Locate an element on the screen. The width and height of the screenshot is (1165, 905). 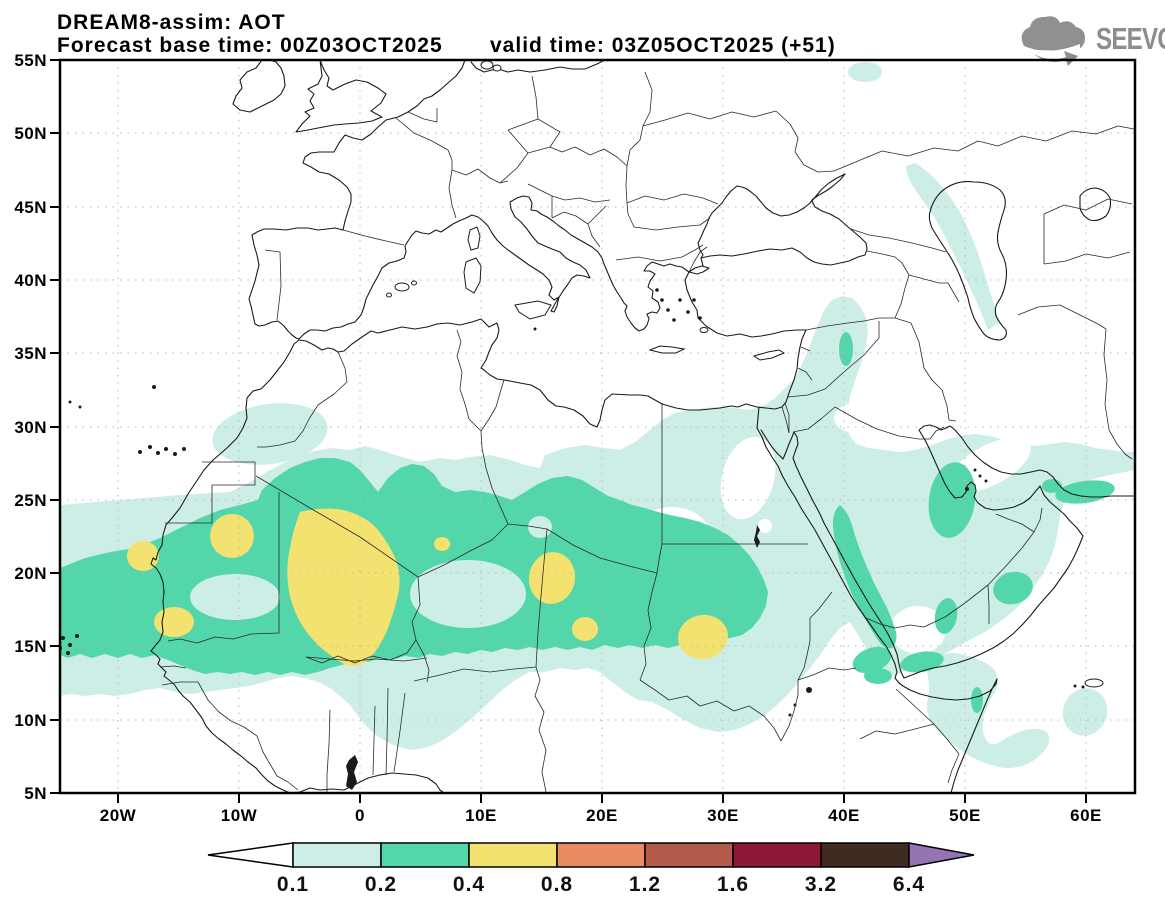
coast-europe is located at coordinates (469, 200).